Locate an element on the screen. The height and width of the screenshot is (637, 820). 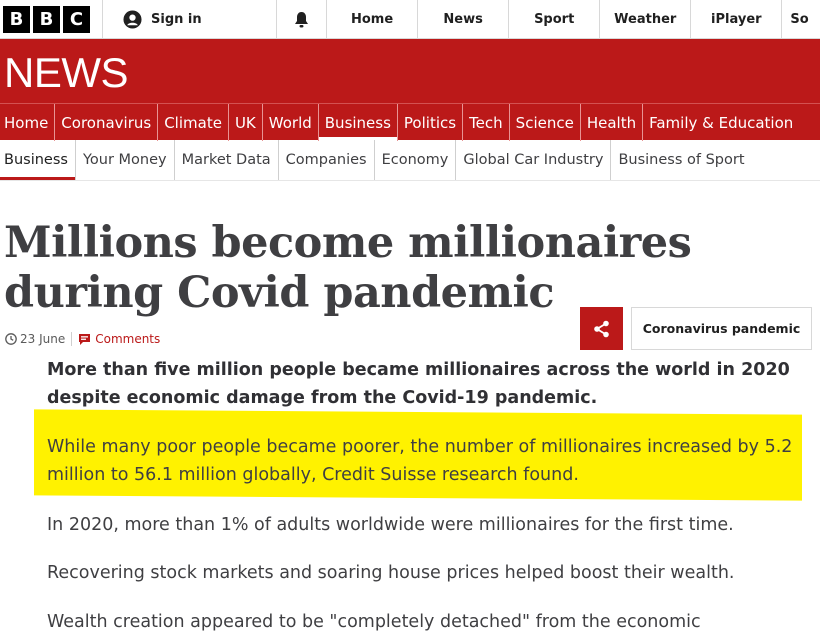
share-button is located at coordinates (601, 328).